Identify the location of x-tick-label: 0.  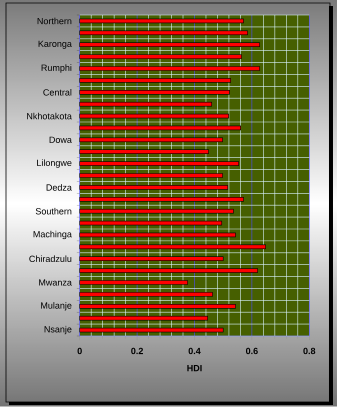
(80, 351).